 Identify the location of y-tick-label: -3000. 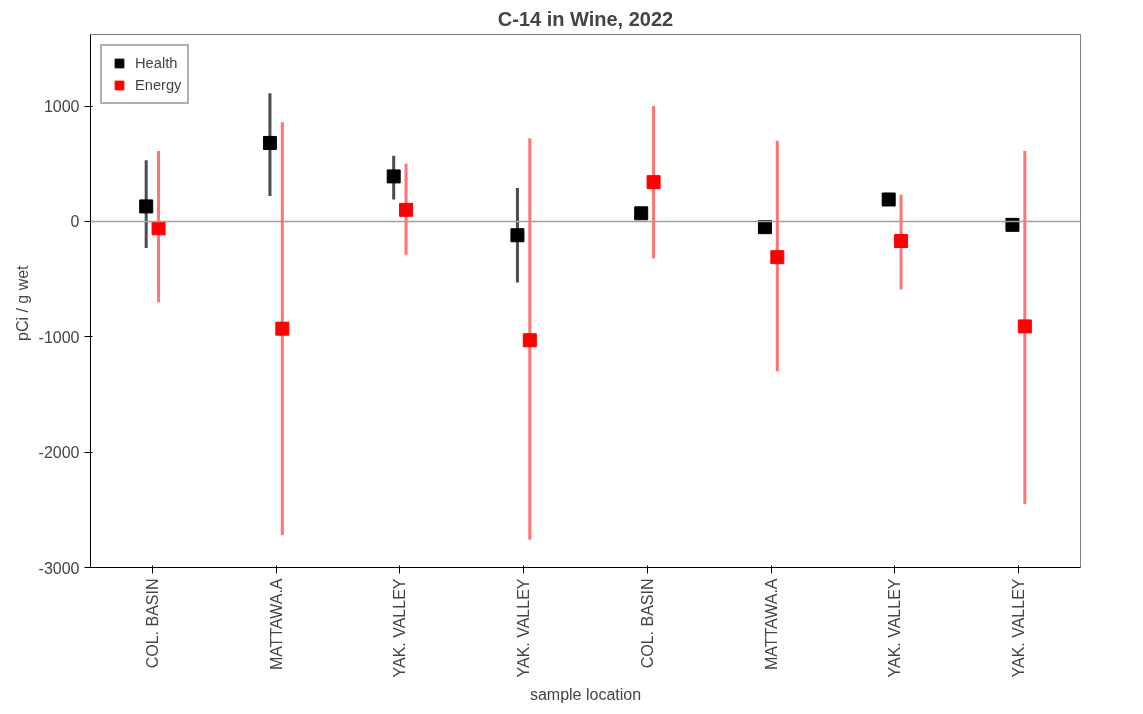
(59, 568).